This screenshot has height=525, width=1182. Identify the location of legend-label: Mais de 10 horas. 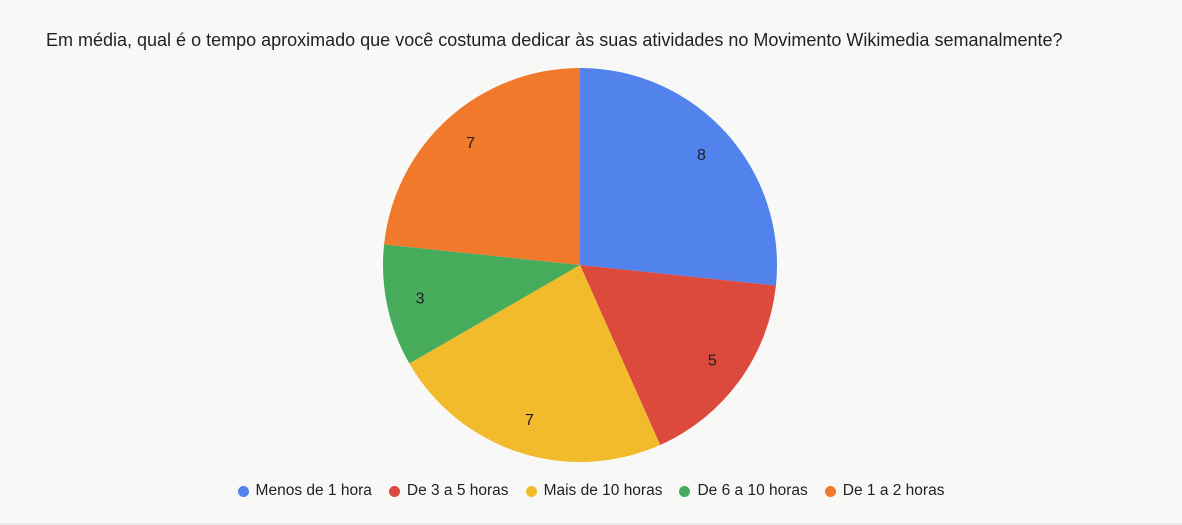
(603, 490).